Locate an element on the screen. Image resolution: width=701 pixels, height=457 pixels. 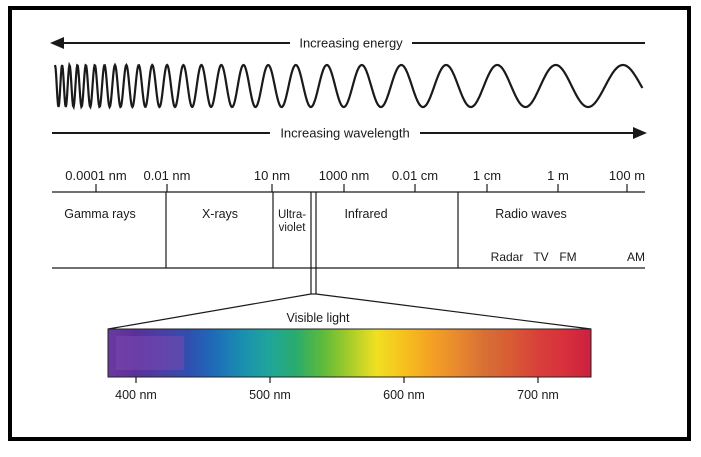
visible-tick-label: 700 nm is located at coordinates (538, 395).